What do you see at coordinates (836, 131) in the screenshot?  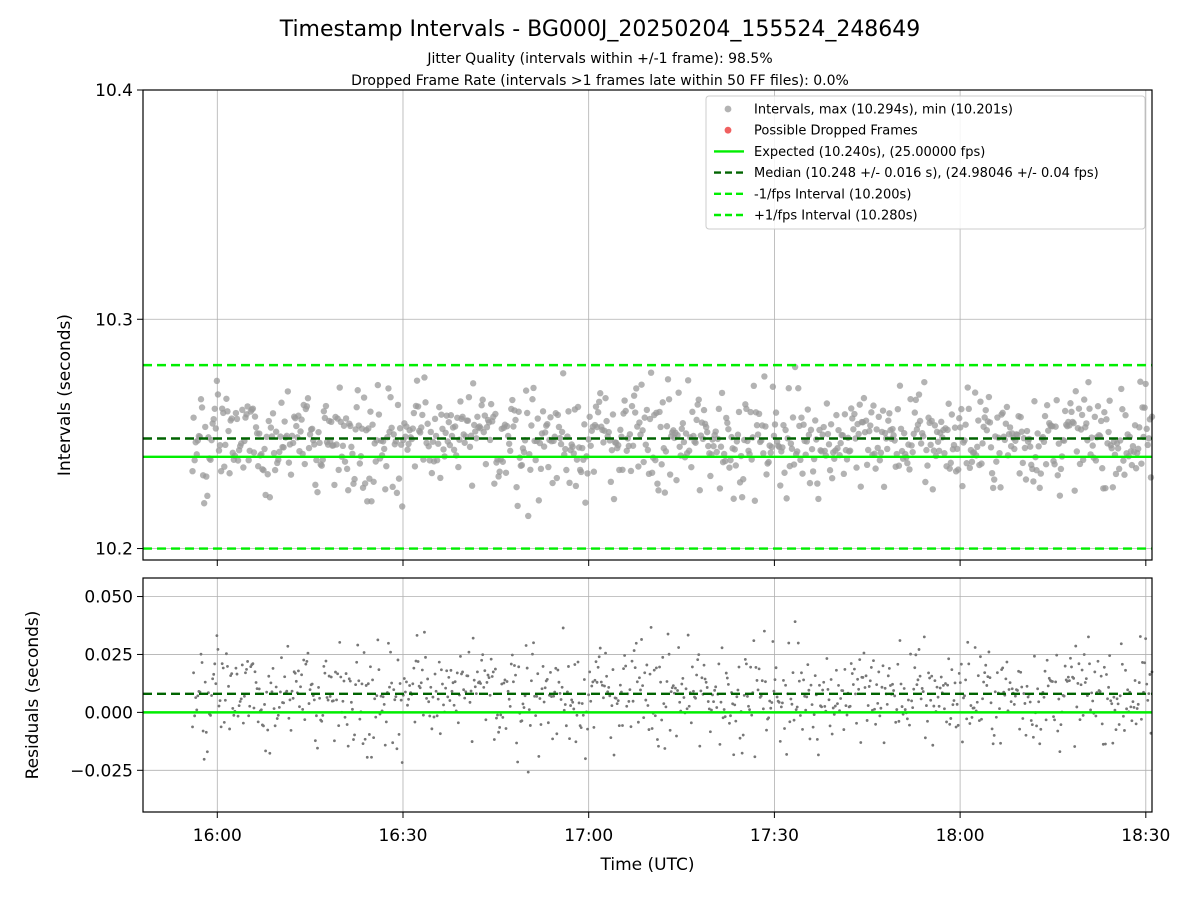 I see `legend-entry: Possible Dropped Frames` at bounding box center [836, 131].